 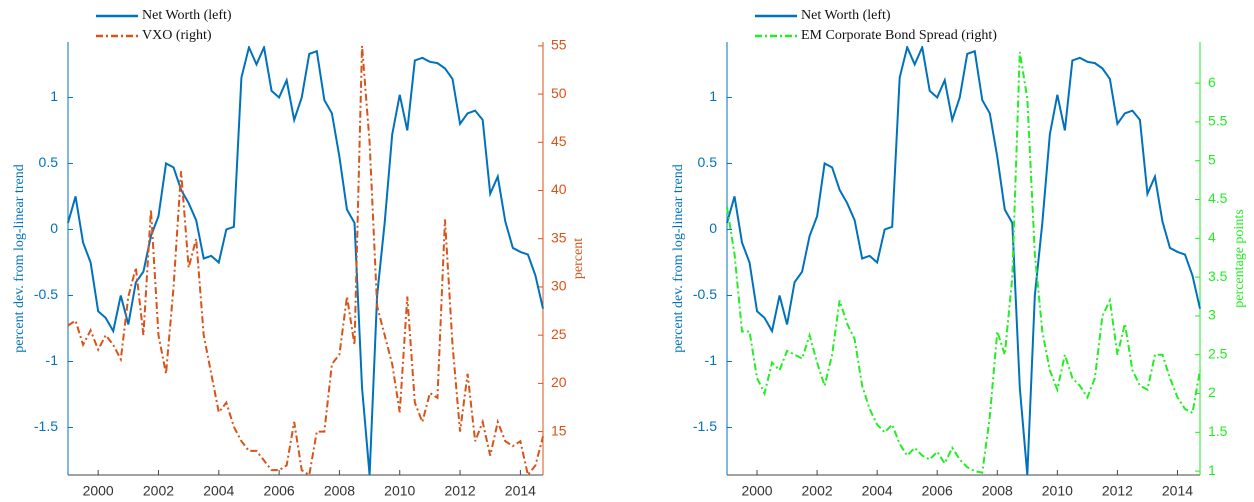 I want to click on y2-tick-label: 35, so click(x=559, y=237).